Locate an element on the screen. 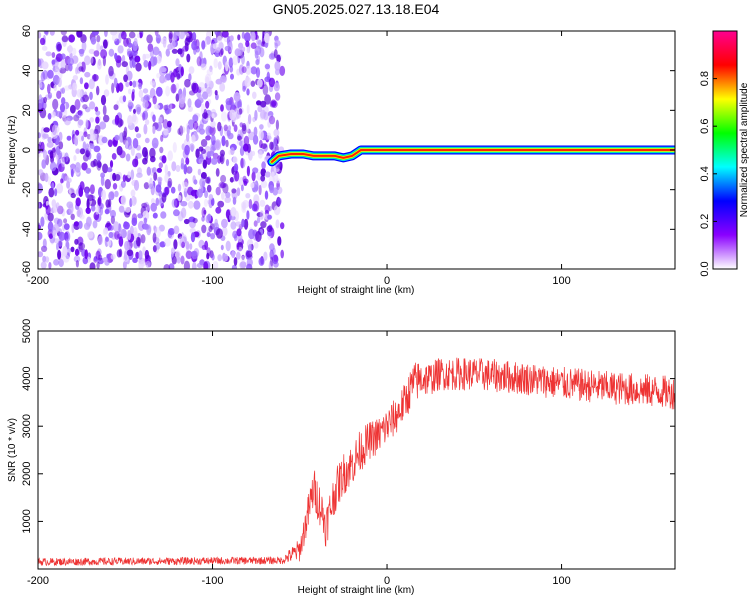 This screenshot has height=600, width=750. colorbar-tick-label: 0.0 is located at coordinates (705, 268).